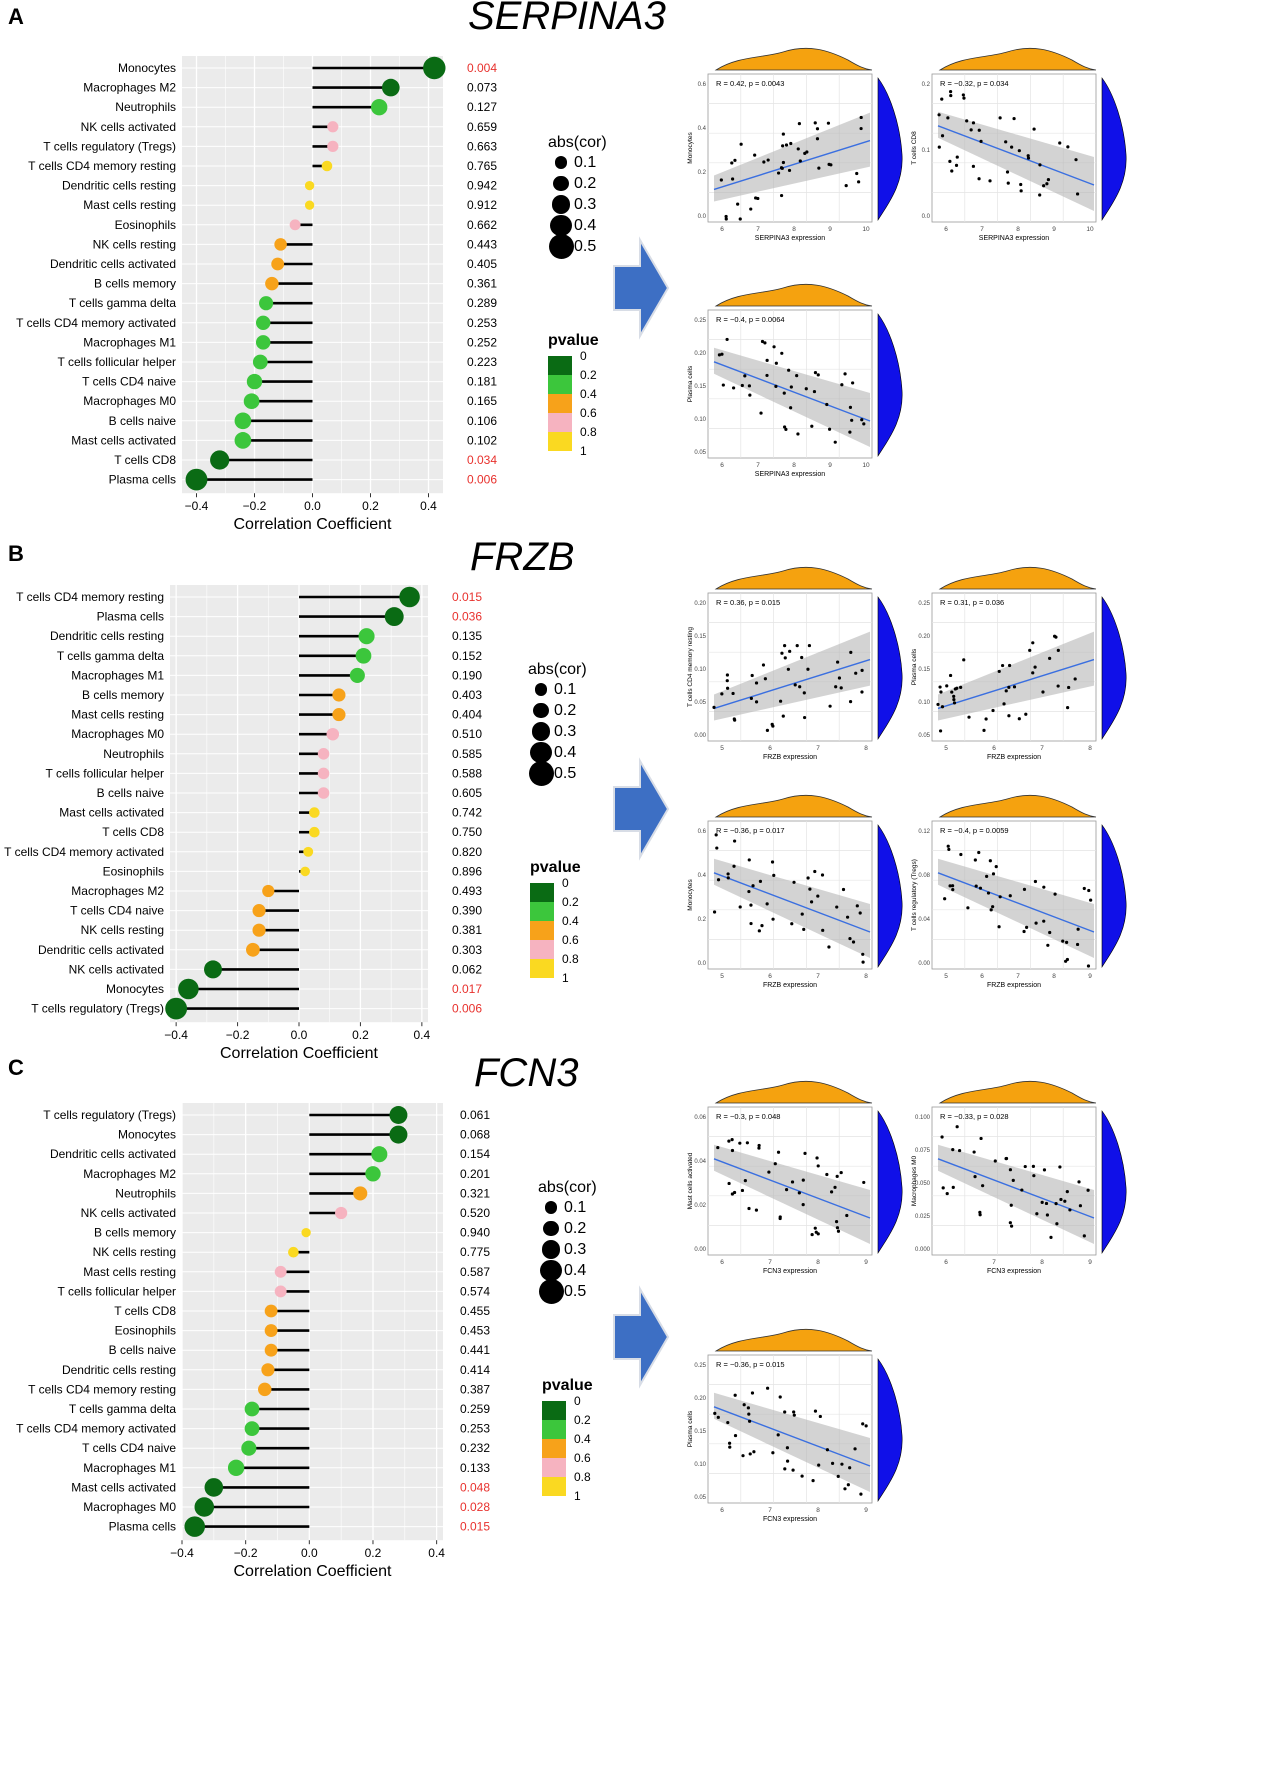  What do you see at coordinates (475, 1115) in the screenshot?
I see `pvalue-label: 0.061` at bounding box center [475, 1115].